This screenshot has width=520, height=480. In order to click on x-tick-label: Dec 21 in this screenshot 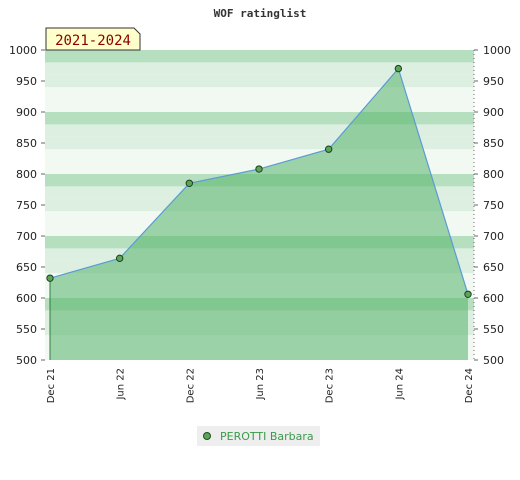, I will do `click(51, 385)`.